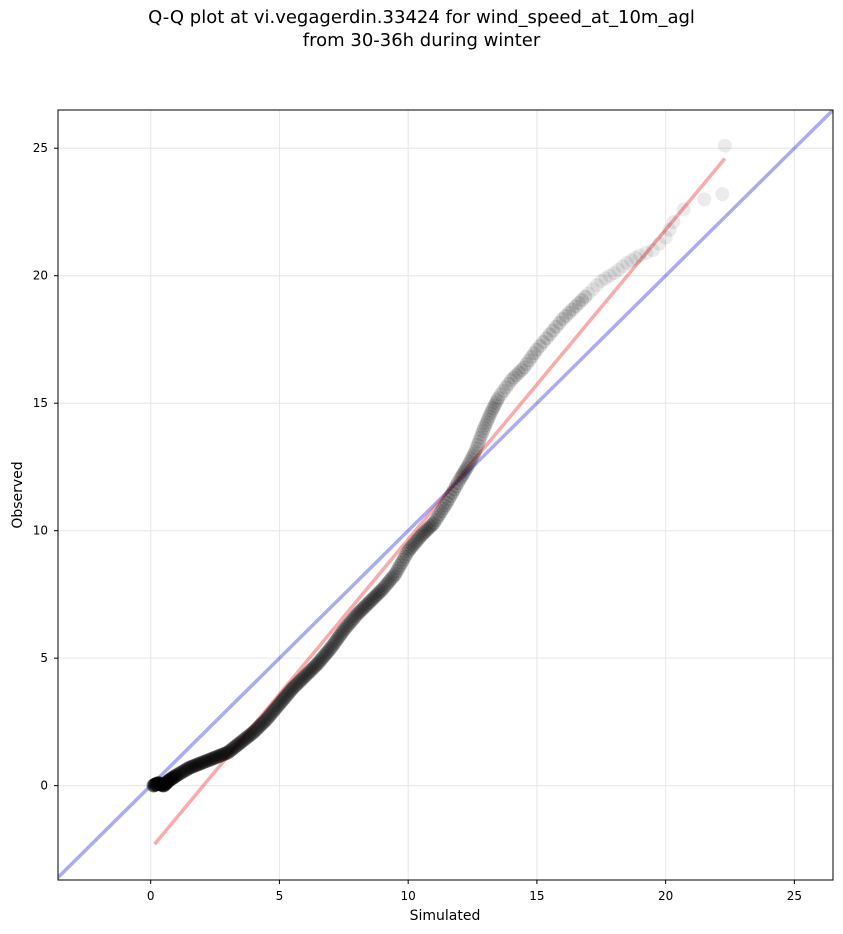 Image resolution: width=843 pixels, height=934 pixels. What do you see at coordinates (536, 896) in the screenshot?
I see `x-tick-label: 15` at bounding box center [536, 896].